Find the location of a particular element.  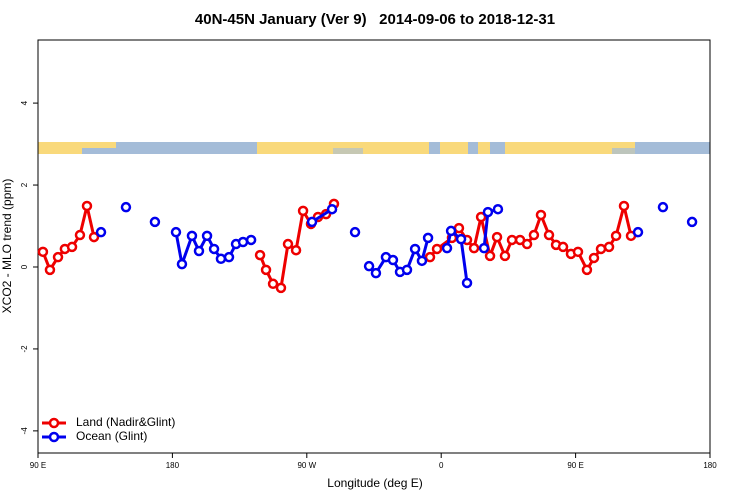

y-axis-label: XCO2 - MLO trend (ppm) is located at coordinates (7, 246).